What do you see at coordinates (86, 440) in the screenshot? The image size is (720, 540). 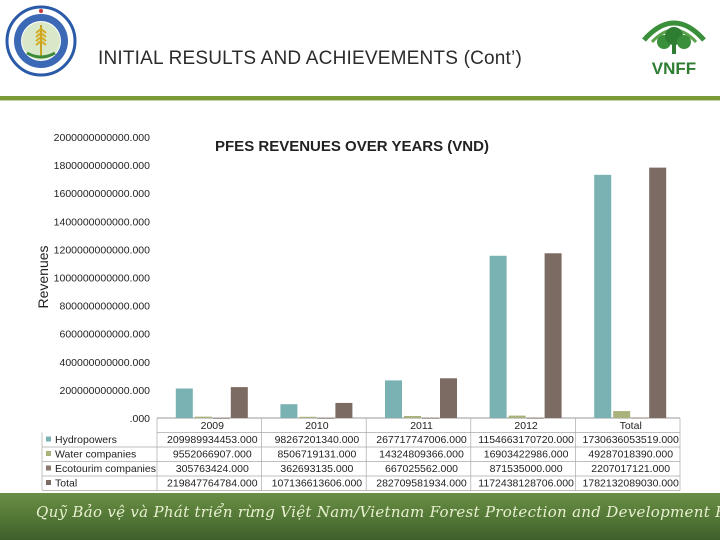 I see `legend-label: Hydropowers` at bounding box center [86, 440].